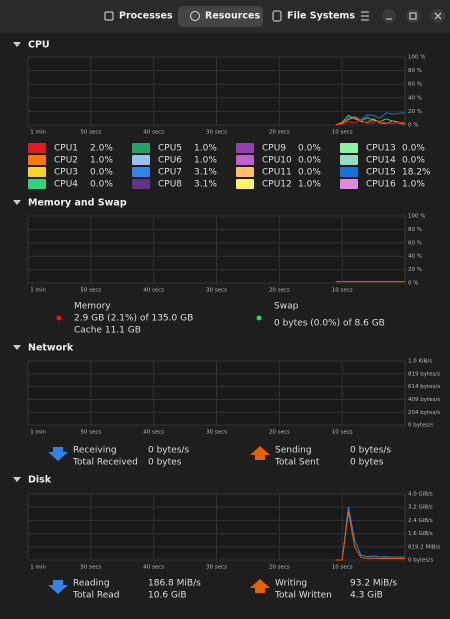 This screenshot has height=619, width=450. What do you see at coordinates (77, 203) in the screenshot?
I see `section-title: Memory and Swap` at bounding box center [77, 203].